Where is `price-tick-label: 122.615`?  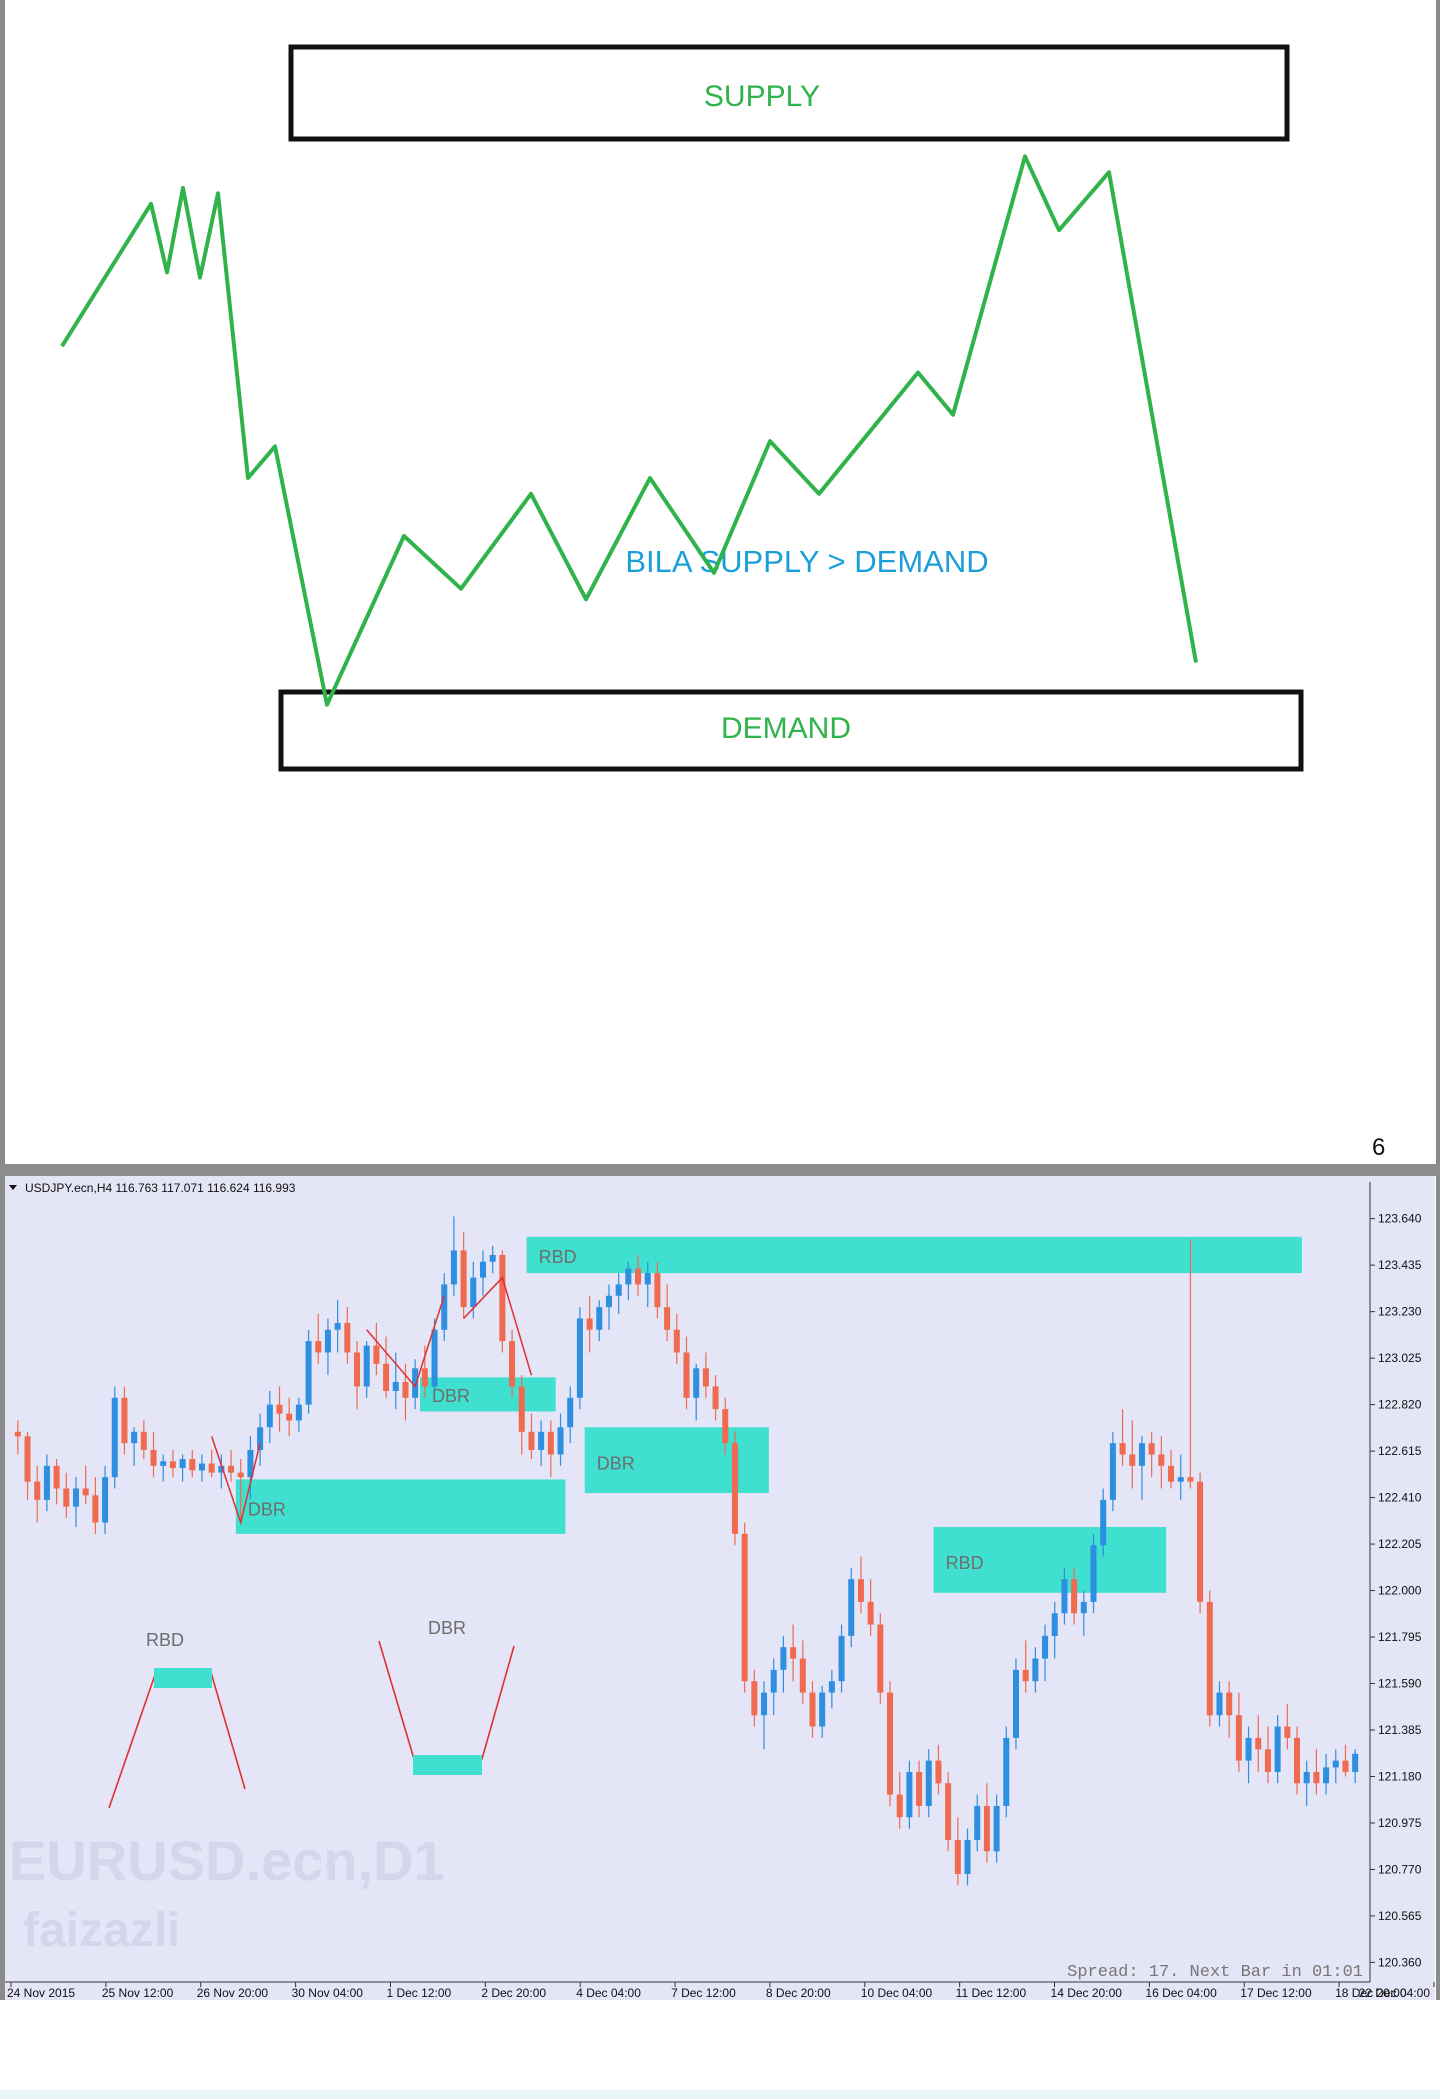 price-tick-label: 122.615 is located at coordinates (1400, 1451).